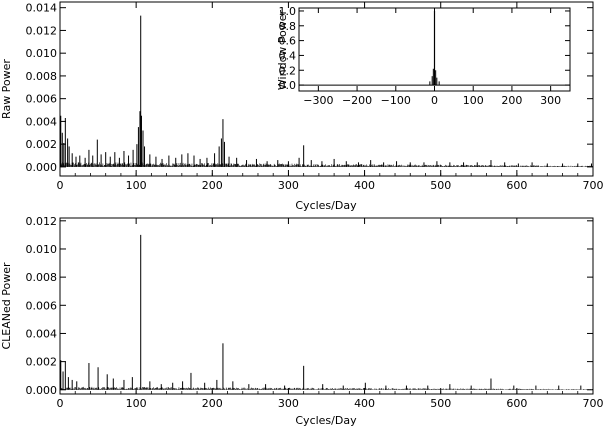 The image size is (605, 428). Describe the element at coordinates (42, 305) in the screenshot. I see `clean-y-tick-label: 0.006` at that location.